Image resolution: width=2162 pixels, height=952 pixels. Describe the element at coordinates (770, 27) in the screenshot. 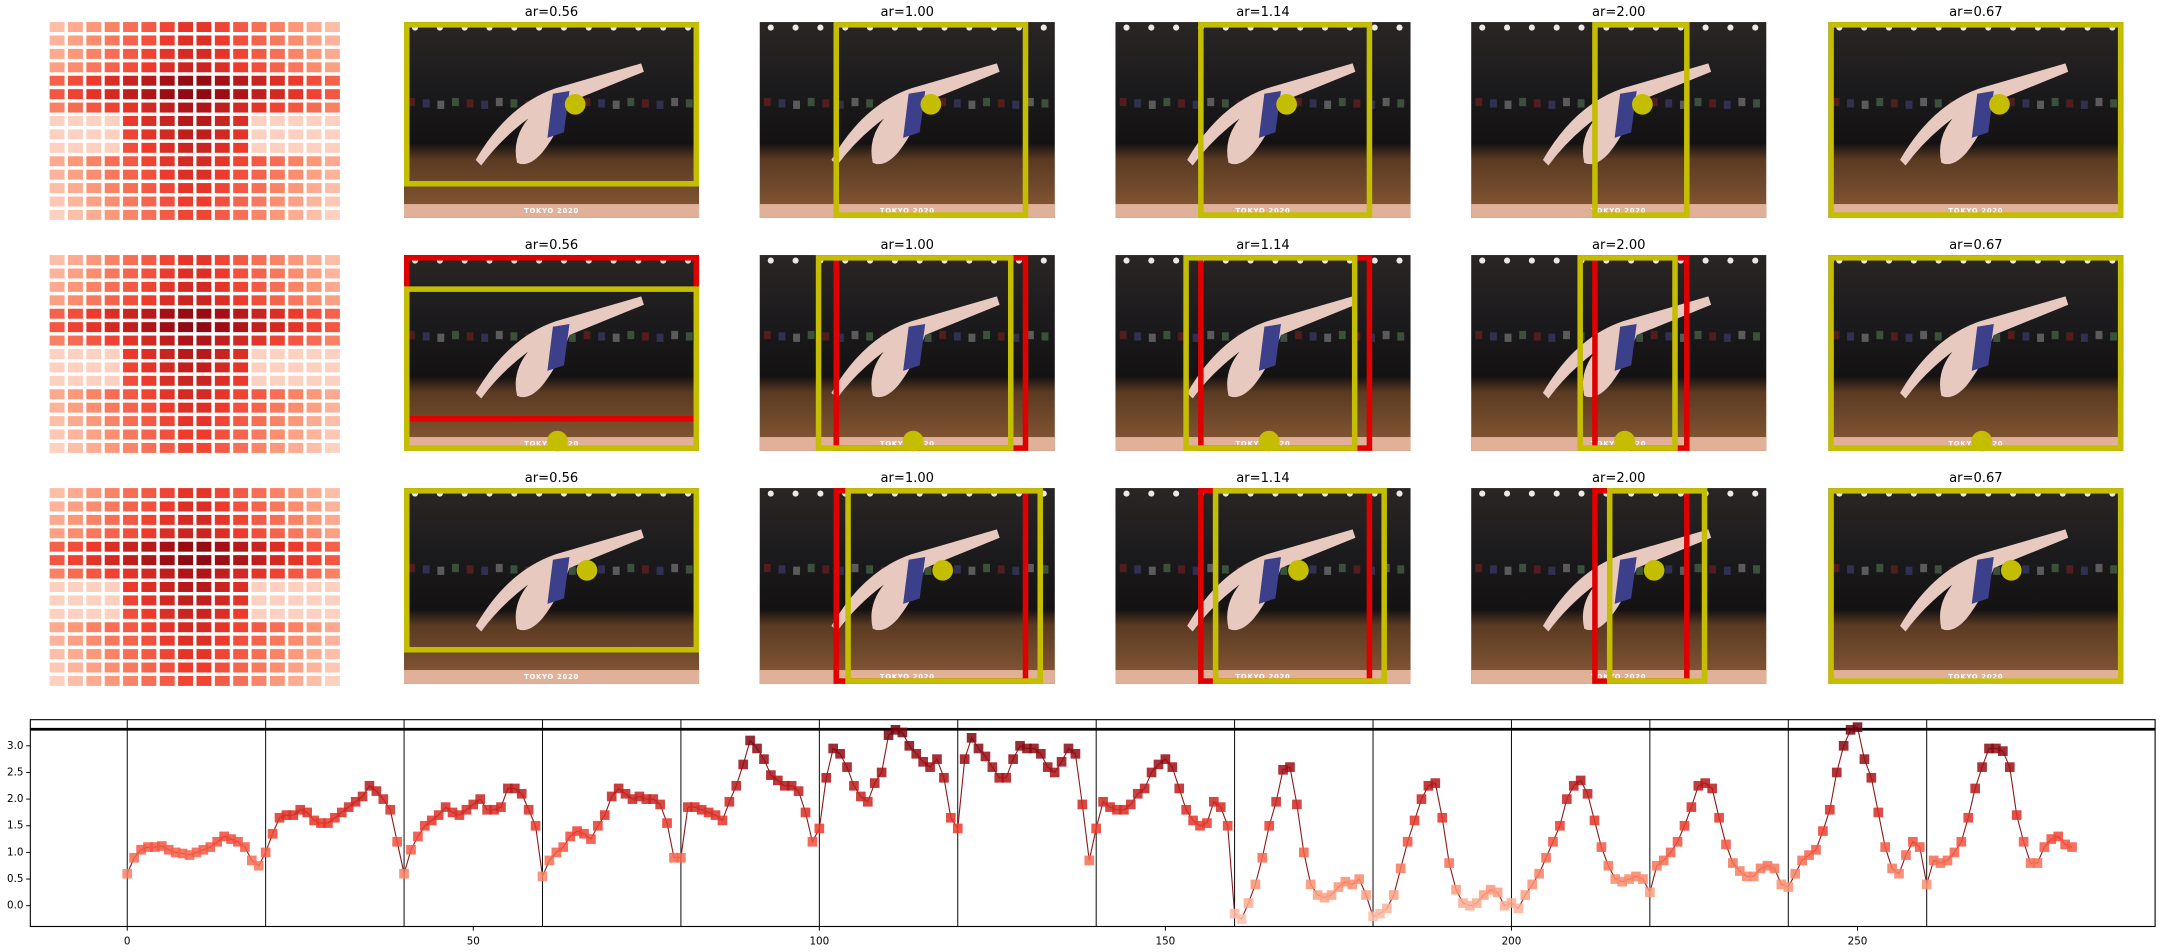

I see `stadium-light` at that location.